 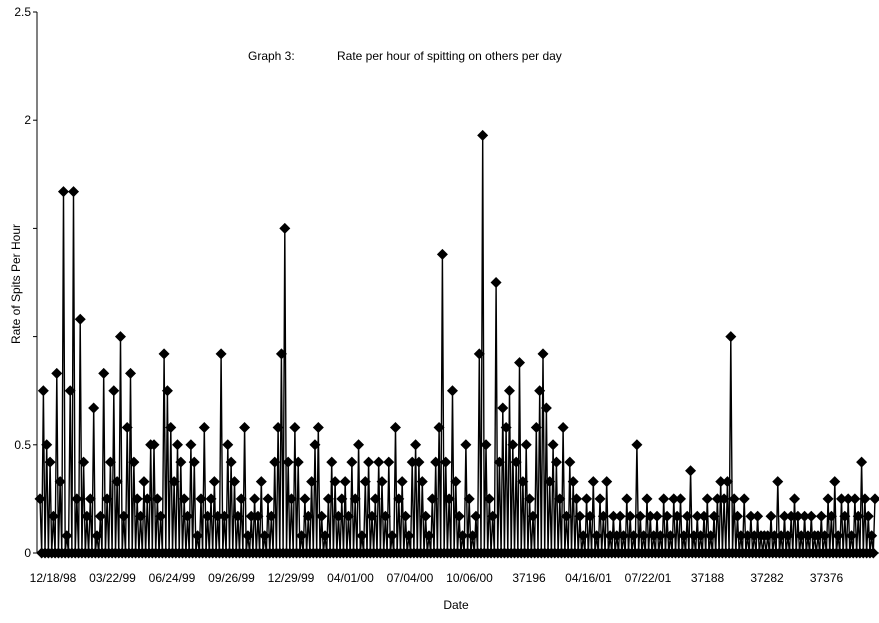 I want to click on y-tick-label: 2, so click(x=27, y=120).